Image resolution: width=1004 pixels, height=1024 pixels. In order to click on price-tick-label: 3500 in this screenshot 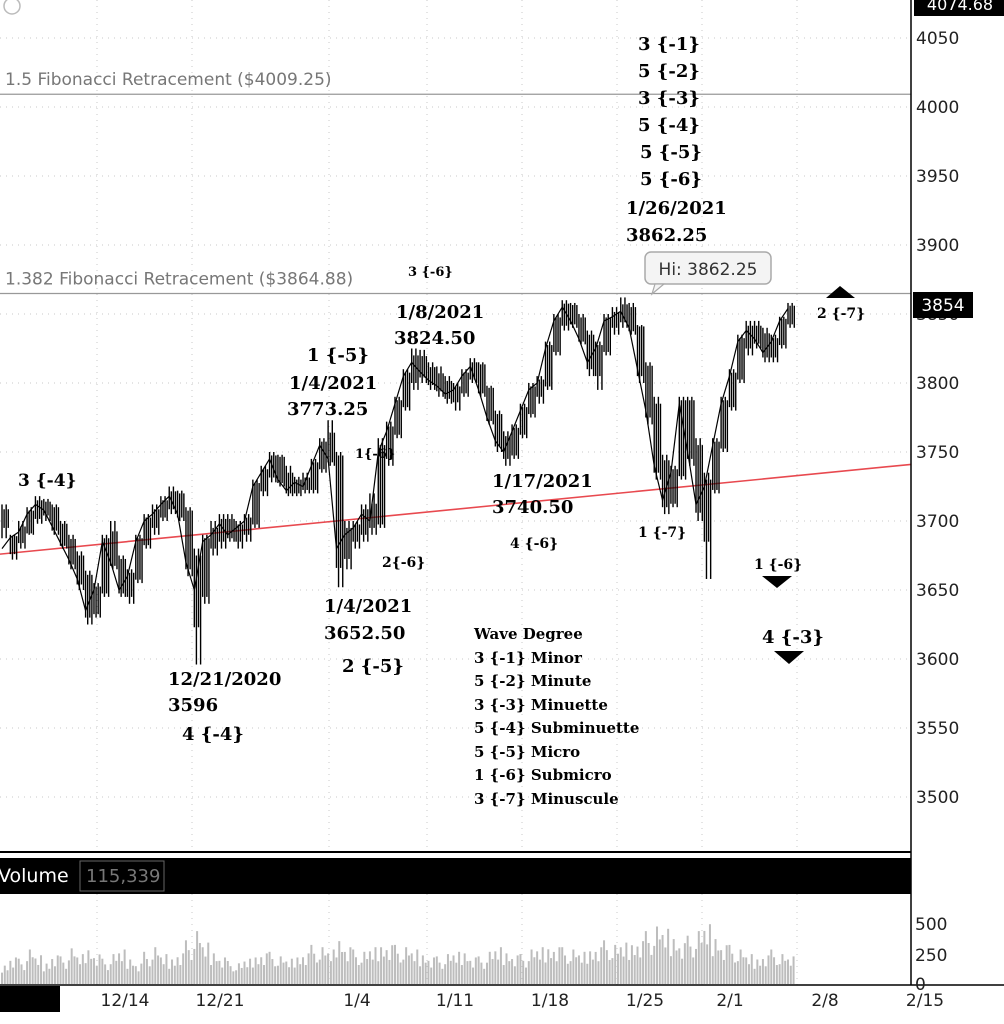, I will do `click(937, 798)`.